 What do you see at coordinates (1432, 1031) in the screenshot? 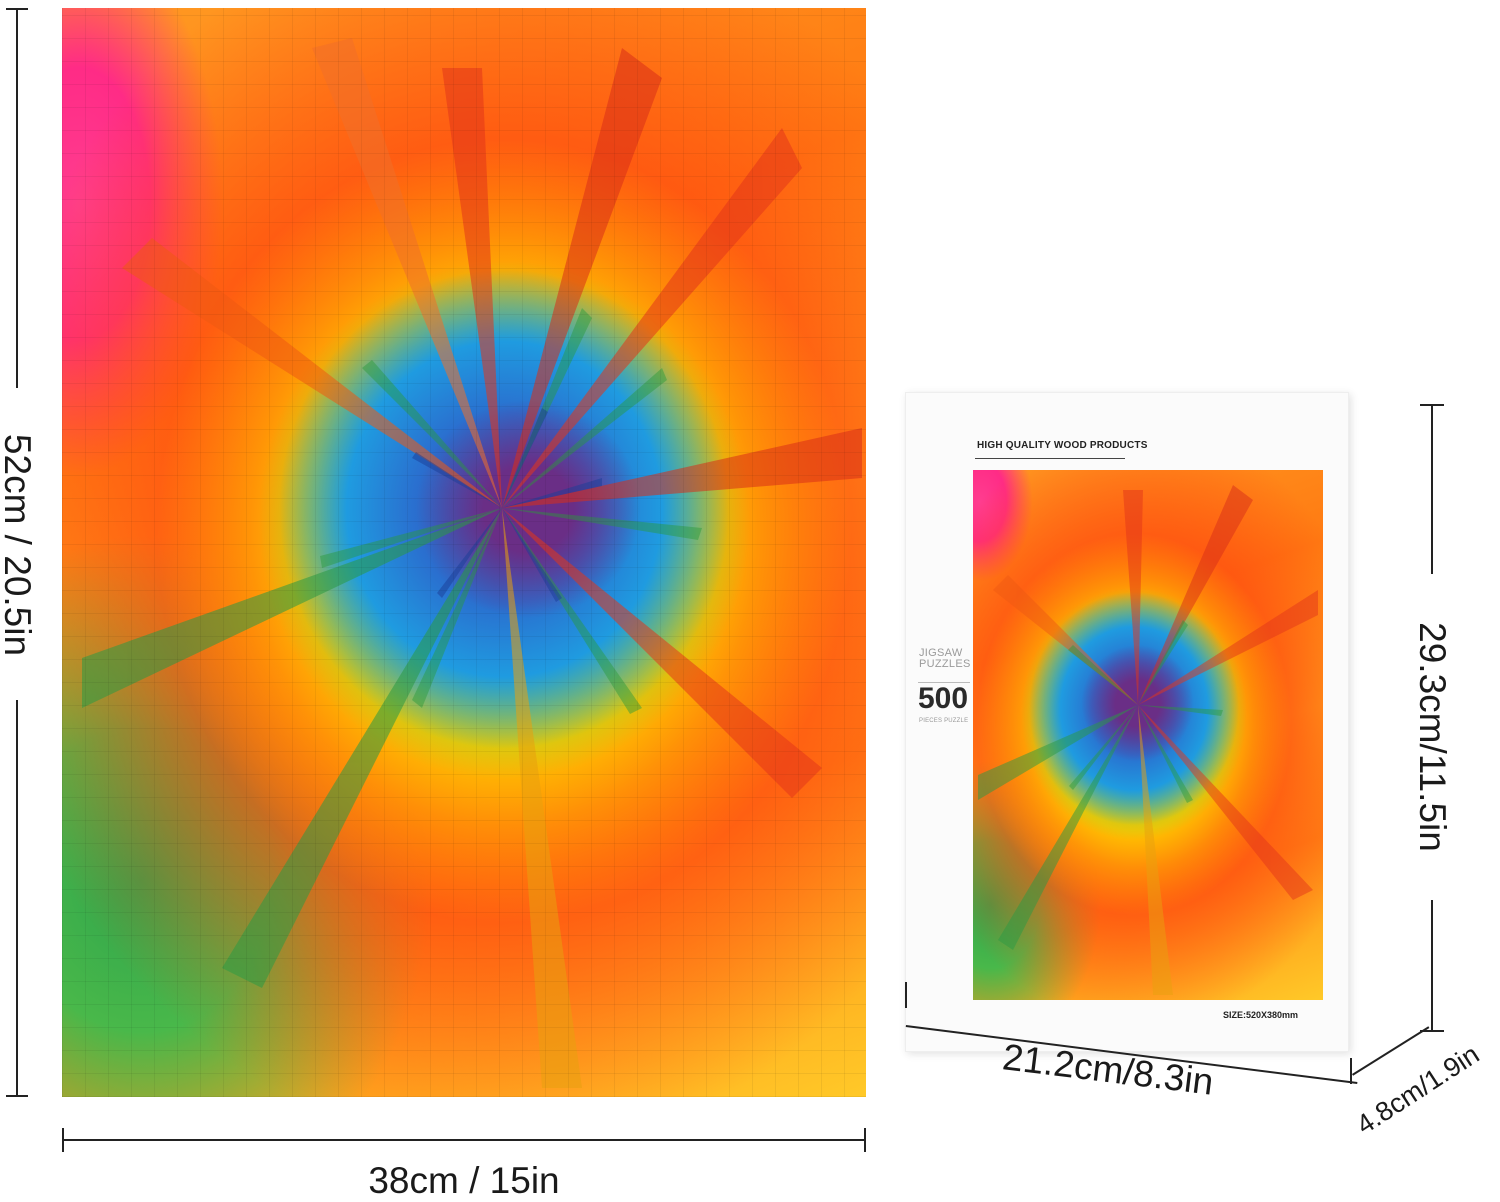
I see `box-height-tick-bottom` at bounding box center [1432, 1031].